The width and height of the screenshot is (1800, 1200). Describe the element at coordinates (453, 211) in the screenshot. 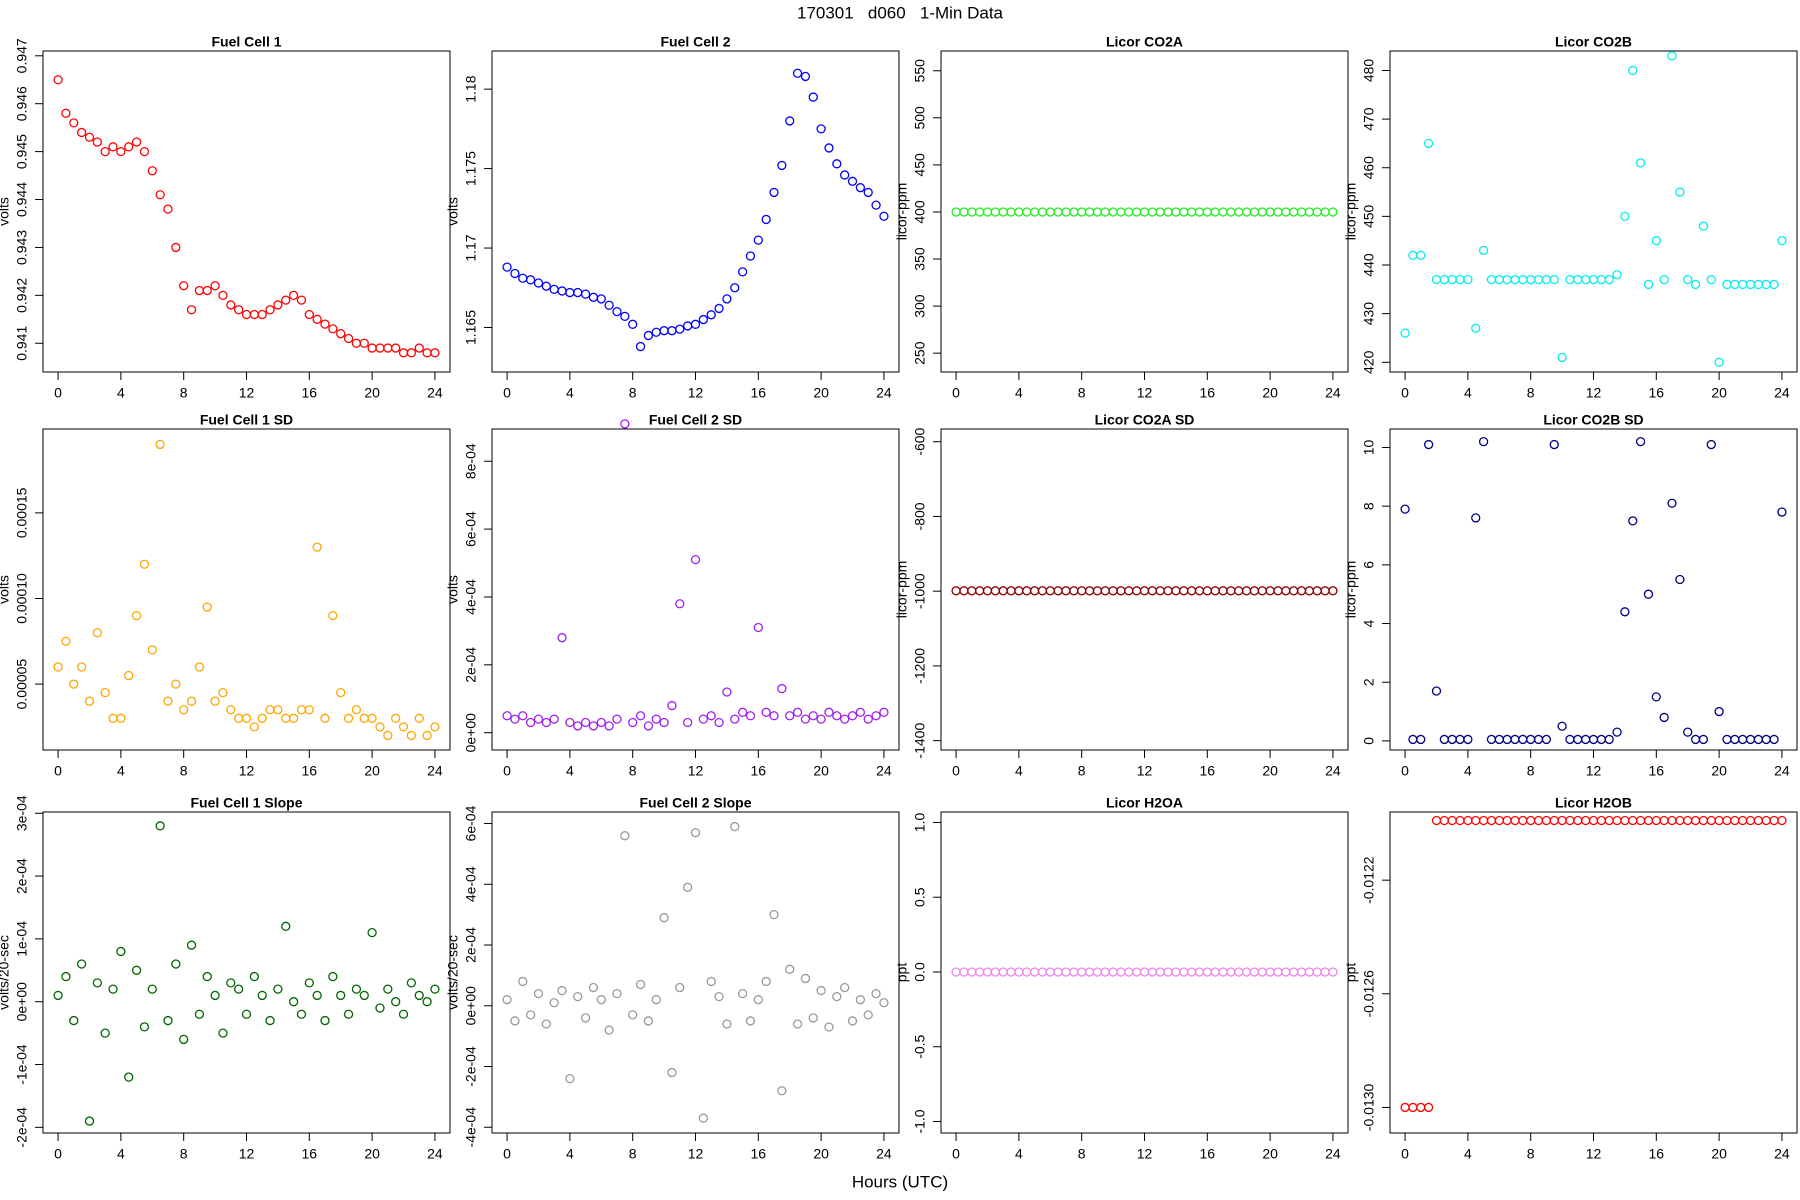

I see `y-axis-label: volts` at that location.